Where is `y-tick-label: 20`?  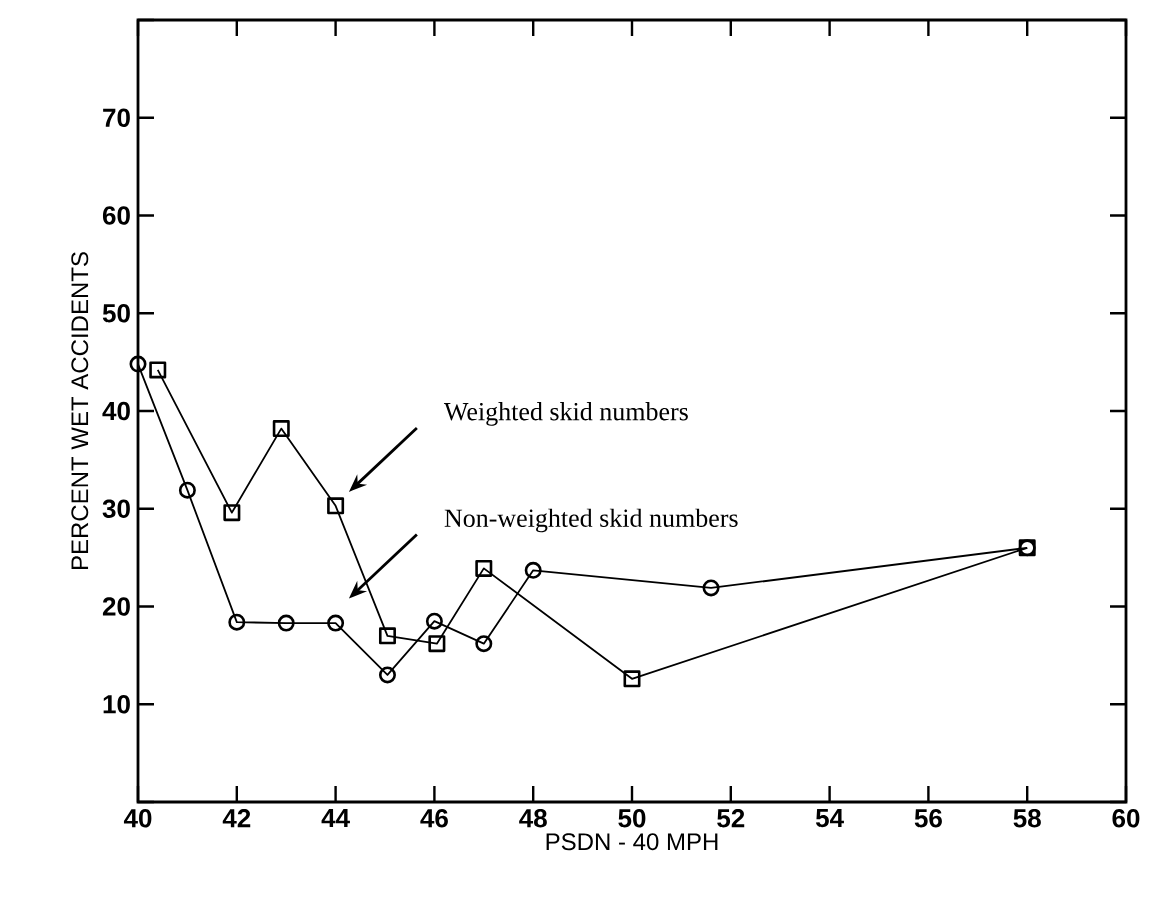
y-tick-label: 20 is located at coordinates (116, 606).